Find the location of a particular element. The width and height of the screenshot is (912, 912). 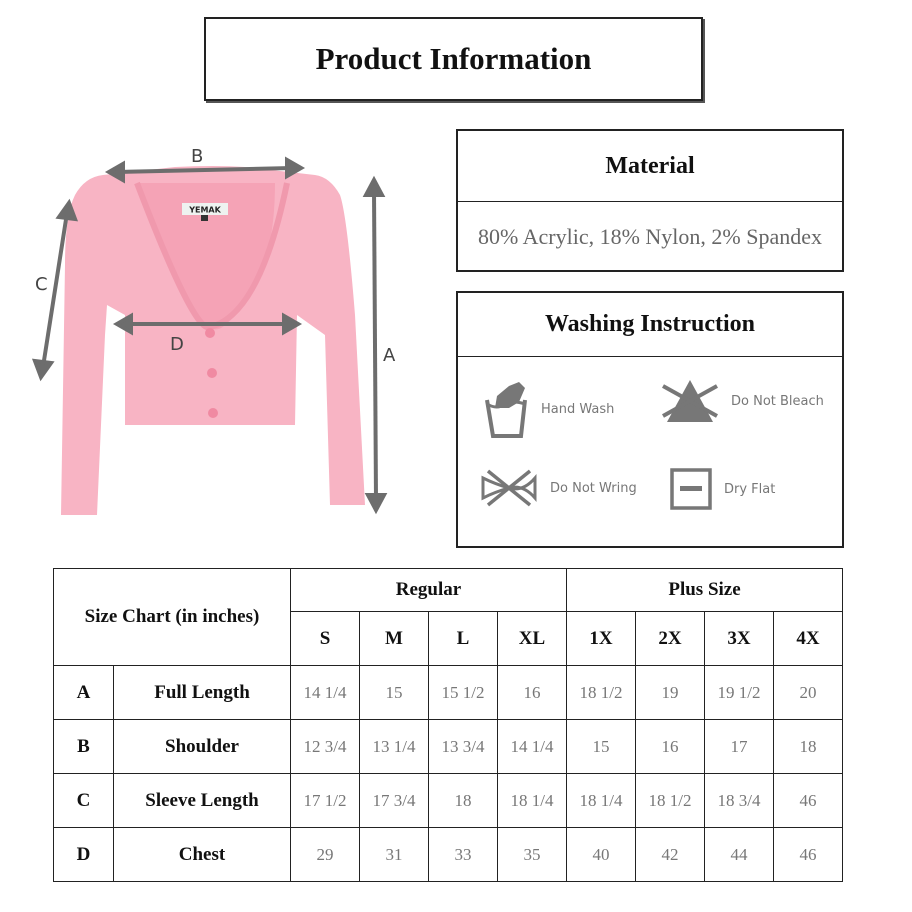

size-header: 3X is located at coordinates (739, 638).